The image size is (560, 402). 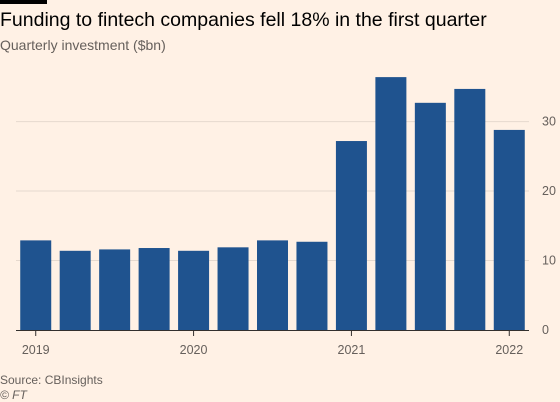 What do you see at coordinates (549, 261) in the screenshot?
I see `y-tick-label: 10` at bounding box center [549, 261].